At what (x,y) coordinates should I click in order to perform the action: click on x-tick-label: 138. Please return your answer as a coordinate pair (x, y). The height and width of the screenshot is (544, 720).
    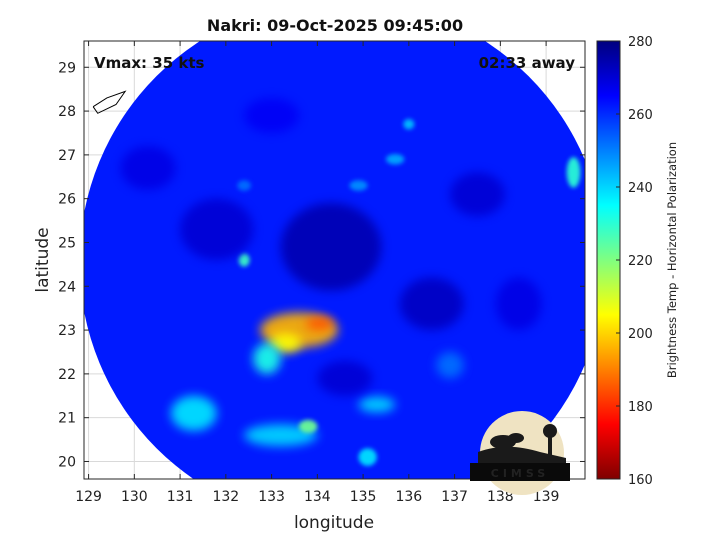
    Looking at the image, I should click on (500, 497).